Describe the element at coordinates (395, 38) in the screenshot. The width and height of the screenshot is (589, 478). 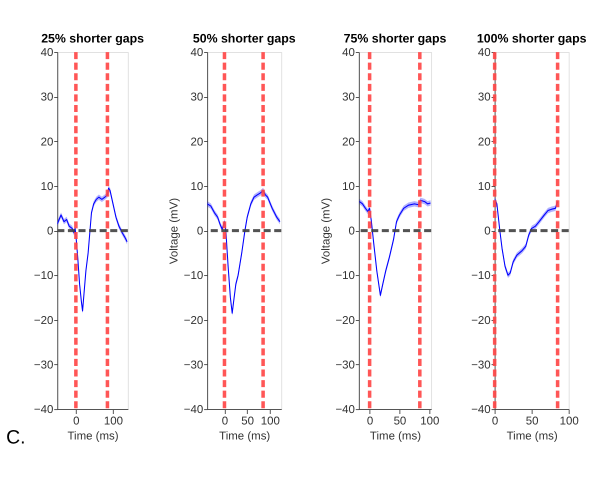
I see `chart-title: 75% shorter gaps` at that location.